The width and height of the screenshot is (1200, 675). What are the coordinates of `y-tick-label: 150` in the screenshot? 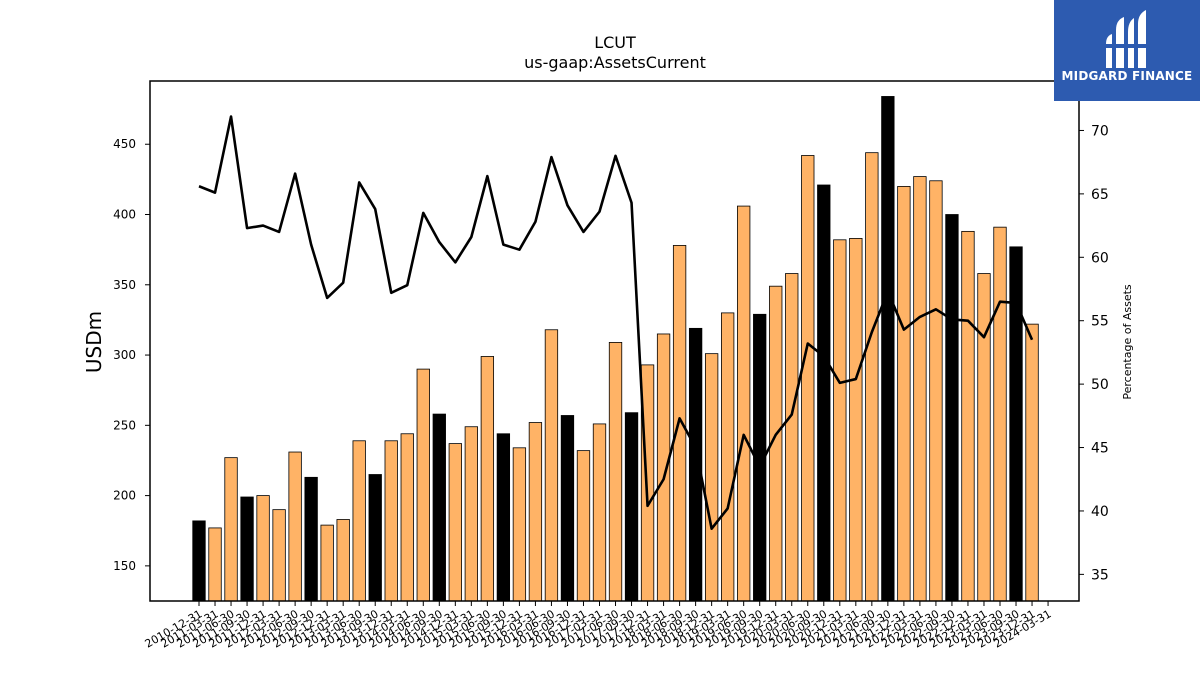 It's located at (124, 566).